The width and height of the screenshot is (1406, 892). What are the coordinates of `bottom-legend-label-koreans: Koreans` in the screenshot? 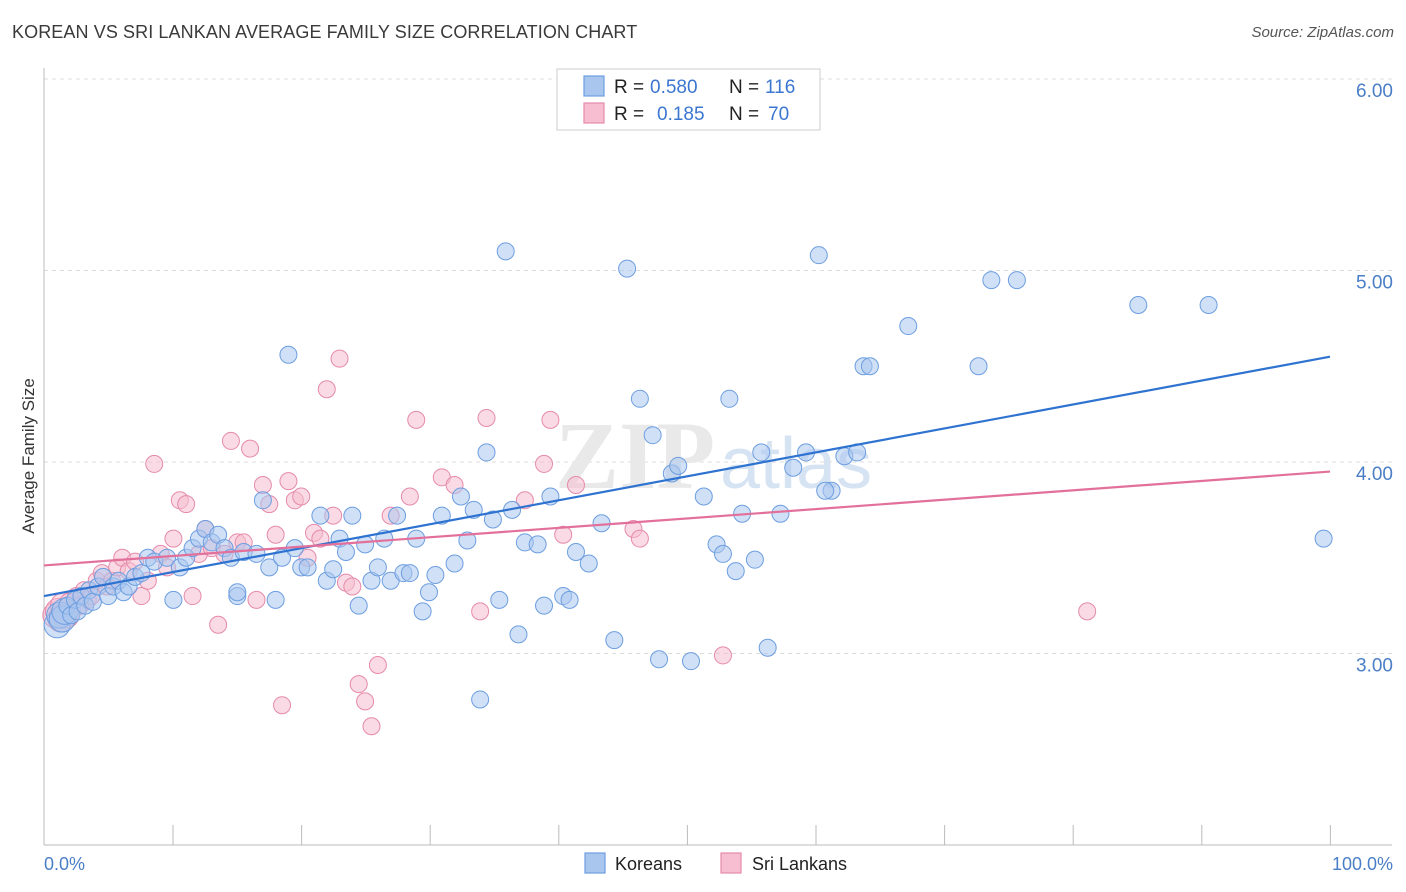 It's located at (648, 864).